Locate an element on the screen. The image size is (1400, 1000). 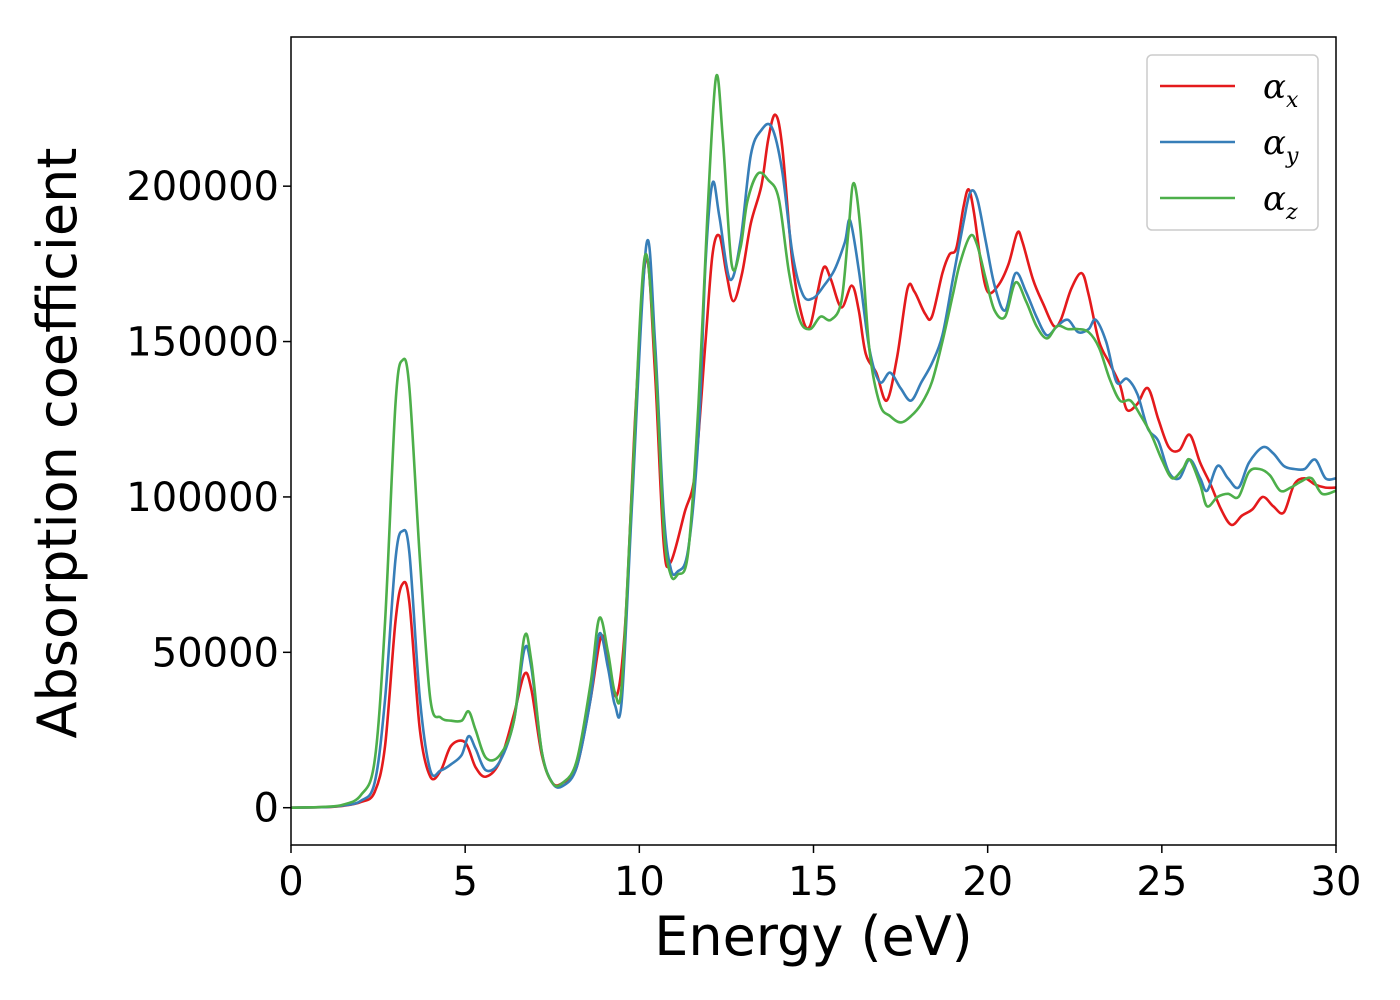
x-tick-label: 20 is located at coordinates (987, 882).